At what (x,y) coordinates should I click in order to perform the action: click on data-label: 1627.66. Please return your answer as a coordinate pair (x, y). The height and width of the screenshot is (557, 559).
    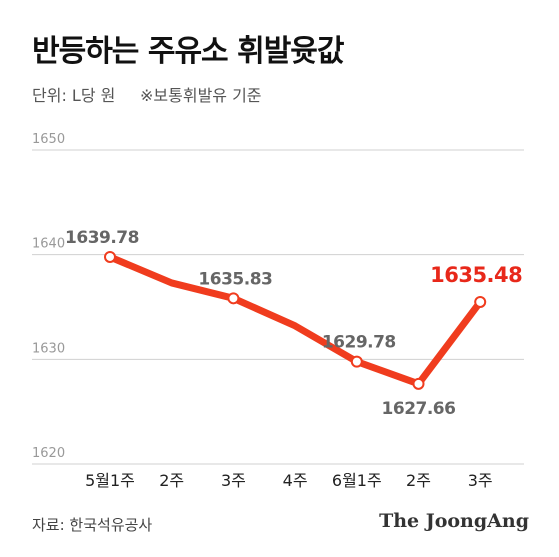
    Looking at the image, I should click on (419, 409).